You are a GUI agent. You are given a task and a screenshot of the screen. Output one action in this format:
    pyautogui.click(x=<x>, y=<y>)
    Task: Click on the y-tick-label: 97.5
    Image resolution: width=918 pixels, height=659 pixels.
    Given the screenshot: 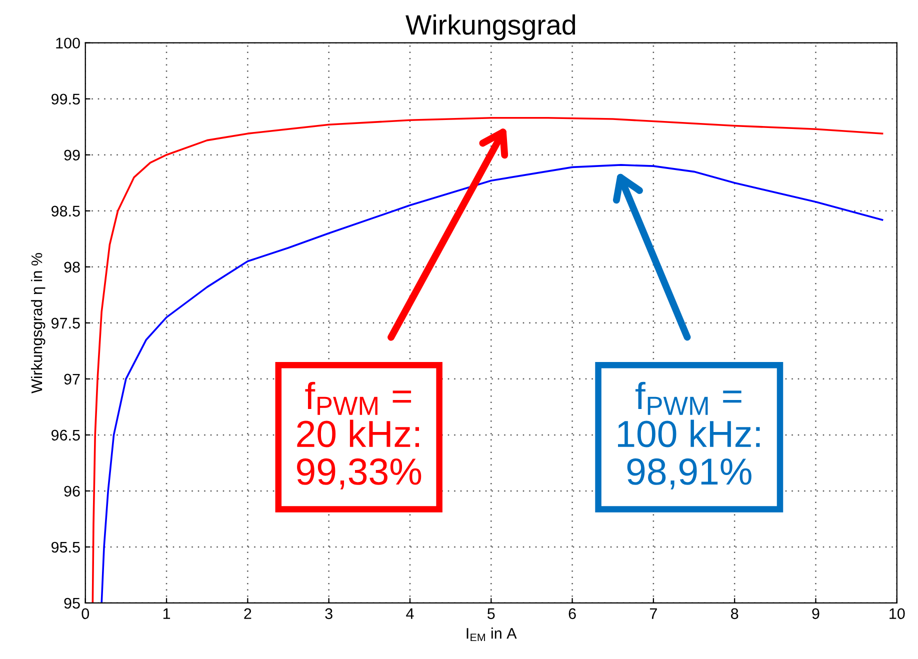 What is the action you would take?
    pyautogui.click(x=65, y=323)
    